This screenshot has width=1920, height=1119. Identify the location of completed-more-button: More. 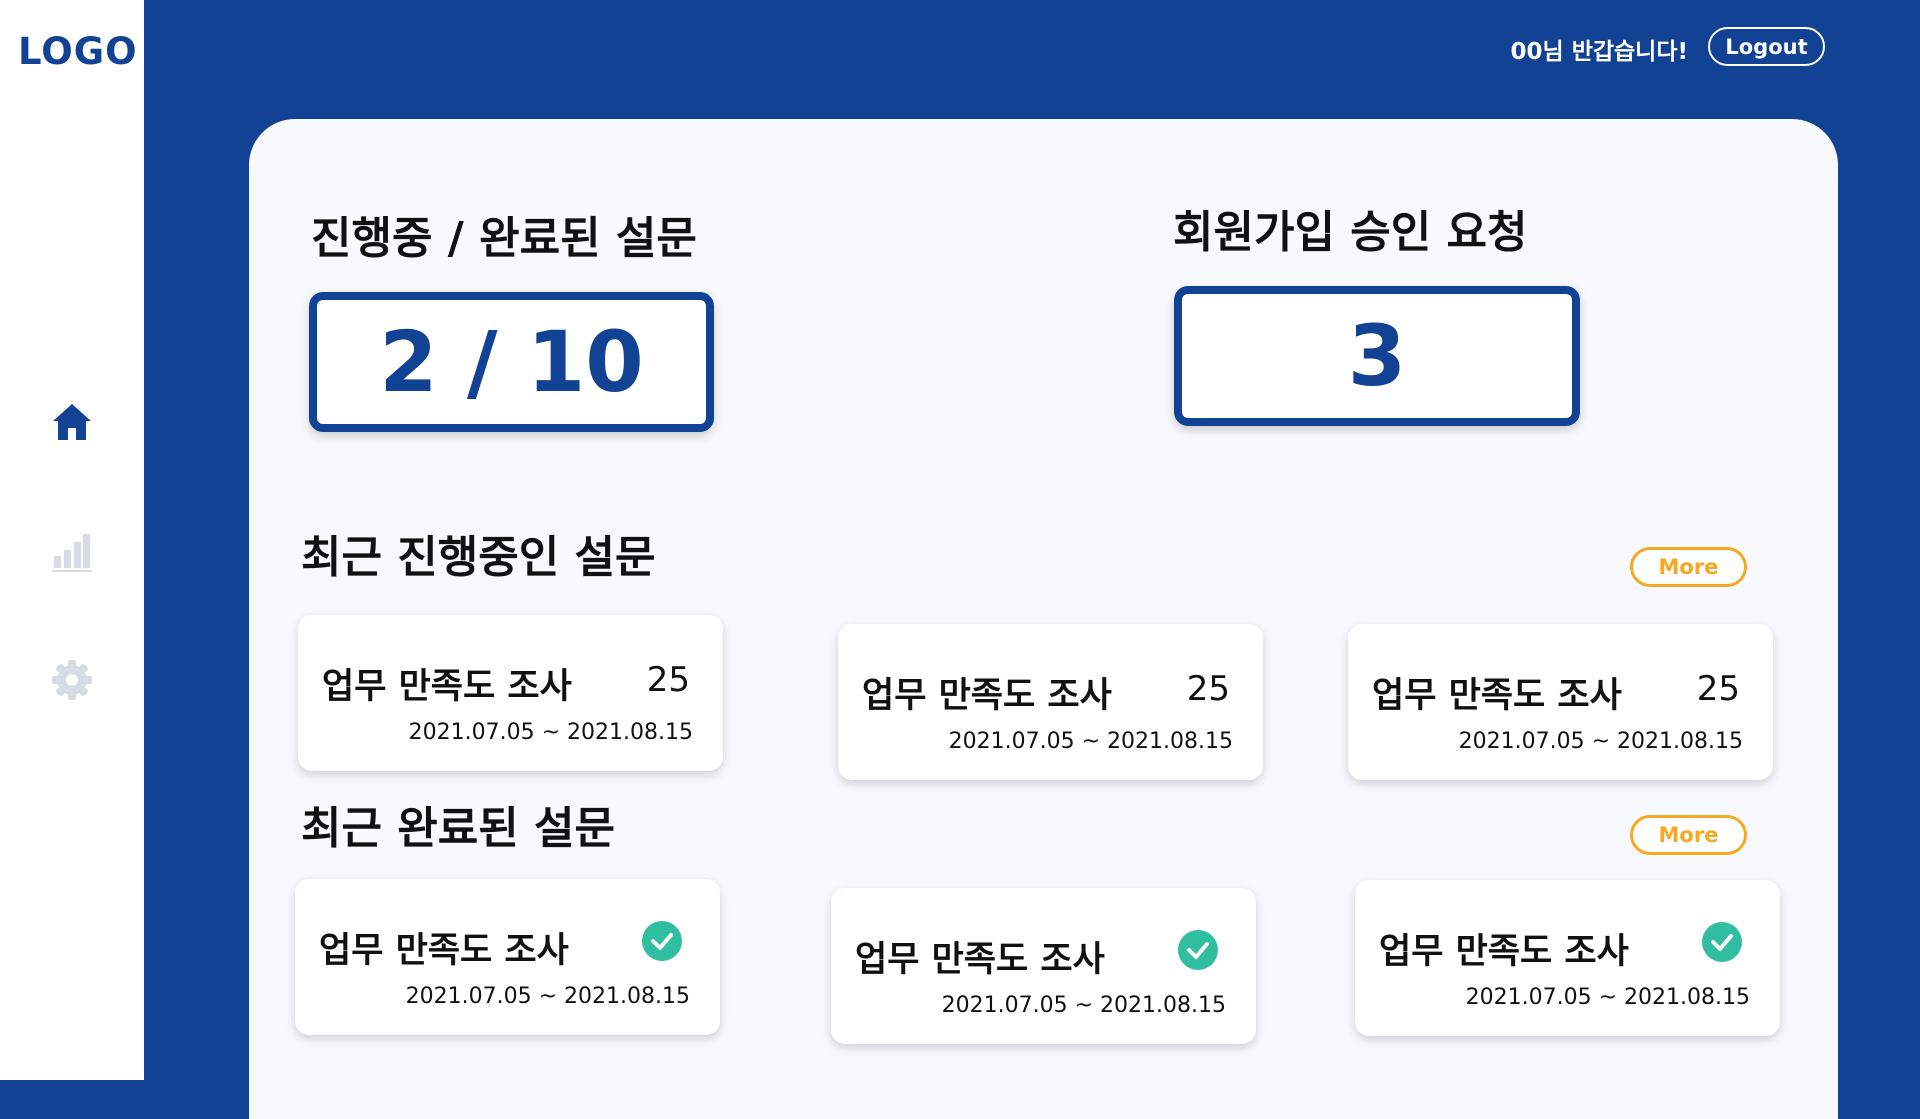
(1688, 835).